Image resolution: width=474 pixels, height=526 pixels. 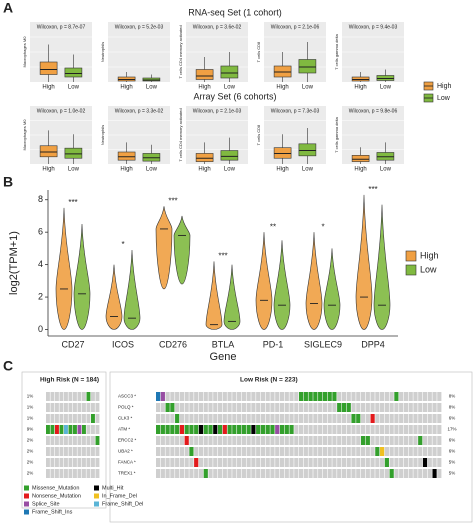 What do you see at coordinates (307, 66) in the screenshot?
I see `box` at bounding box center [307, 66].